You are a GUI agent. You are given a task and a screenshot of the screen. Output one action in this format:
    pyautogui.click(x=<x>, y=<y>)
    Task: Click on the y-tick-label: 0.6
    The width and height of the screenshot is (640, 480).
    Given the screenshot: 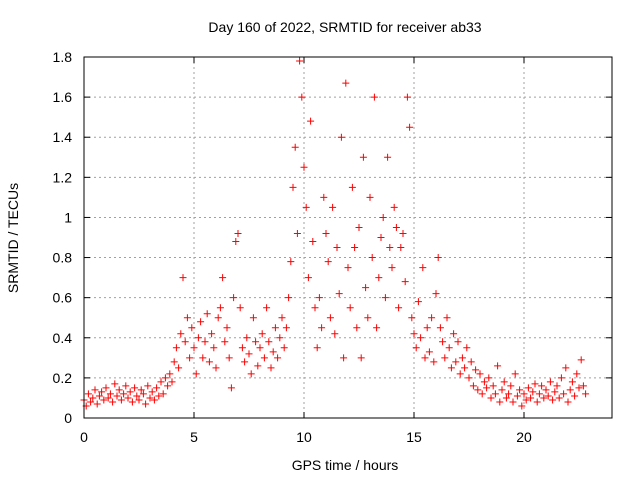 What is the action you would take?
    pyautogui.click(x=63, y=298)
    